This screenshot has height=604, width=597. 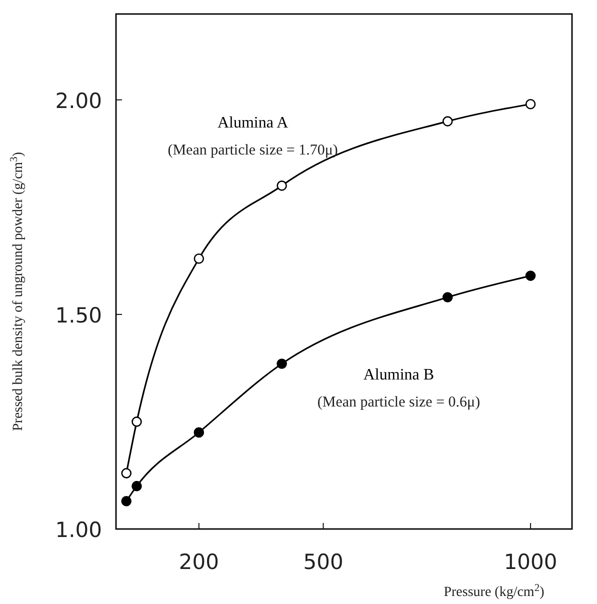 What do you see at coordinates (398, 375) in the screenshot?
I see `text: Alumina B` at bounding box center [398, 375].